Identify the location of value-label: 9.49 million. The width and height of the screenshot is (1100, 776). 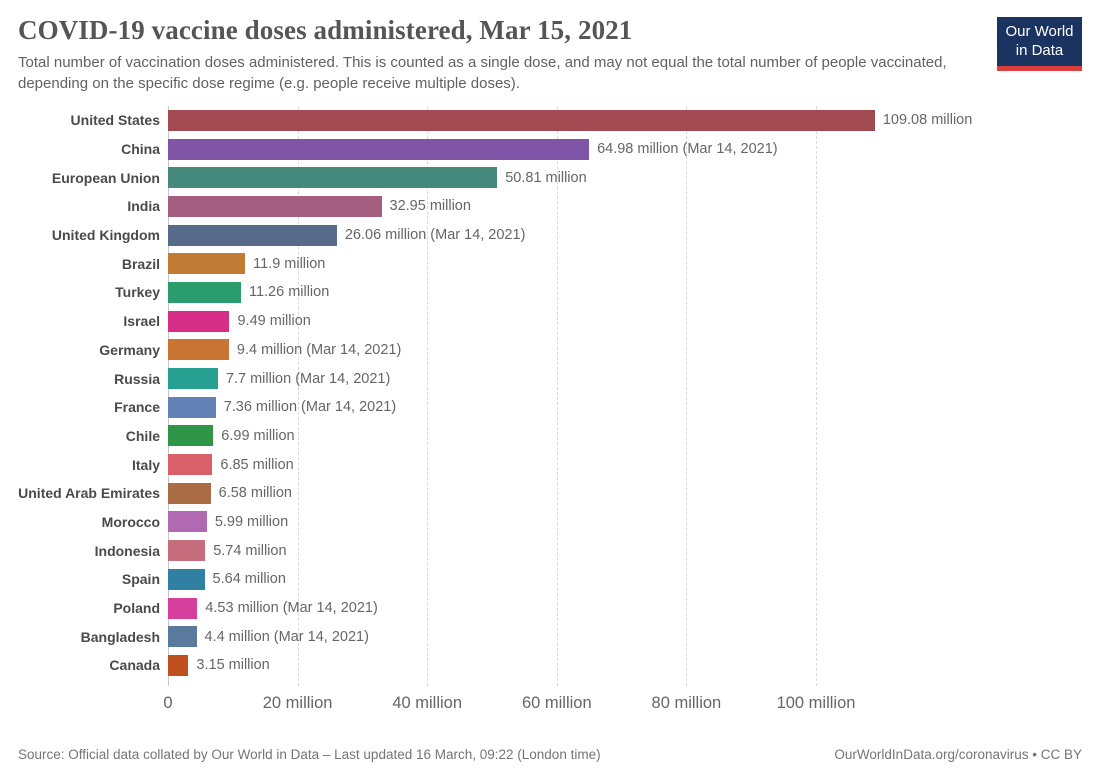
(274, 321).